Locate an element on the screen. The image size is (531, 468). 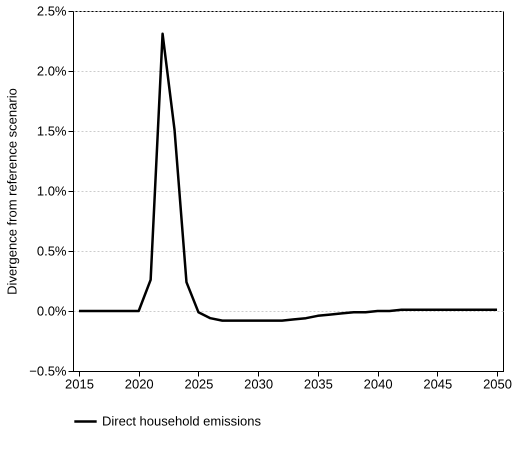
x-tick-label: 2015 is located at coordinates (79, 384).